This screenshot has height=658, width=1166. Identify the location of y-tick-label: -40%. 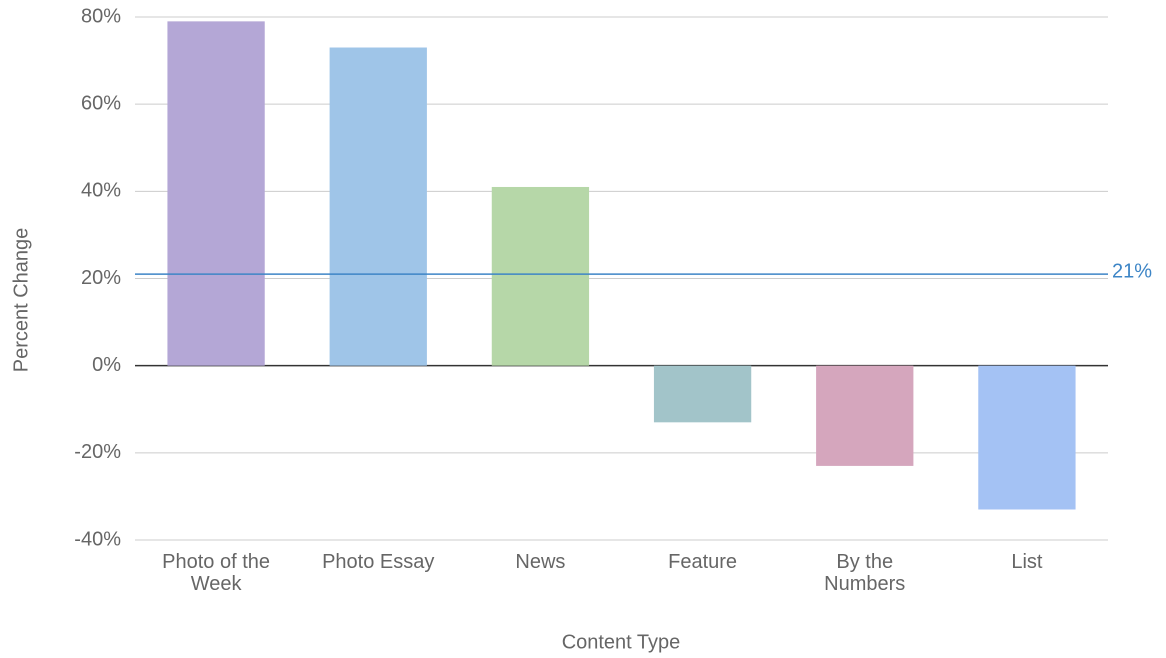
(97, 539).